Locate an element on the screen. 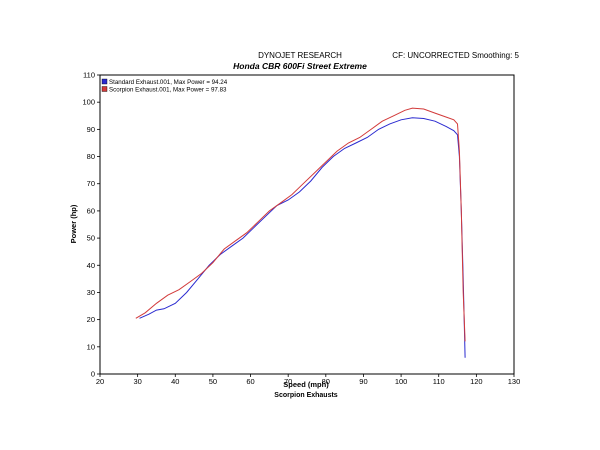 The image size is (600, 450). y-tick-label: 0 is located at coordinates (93, 374).